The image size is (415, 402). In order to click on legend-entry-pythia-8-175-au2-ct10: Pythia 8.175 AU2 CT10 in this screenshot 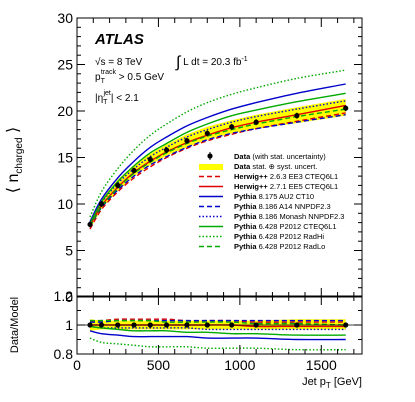, I will do `click(256, 196)`.